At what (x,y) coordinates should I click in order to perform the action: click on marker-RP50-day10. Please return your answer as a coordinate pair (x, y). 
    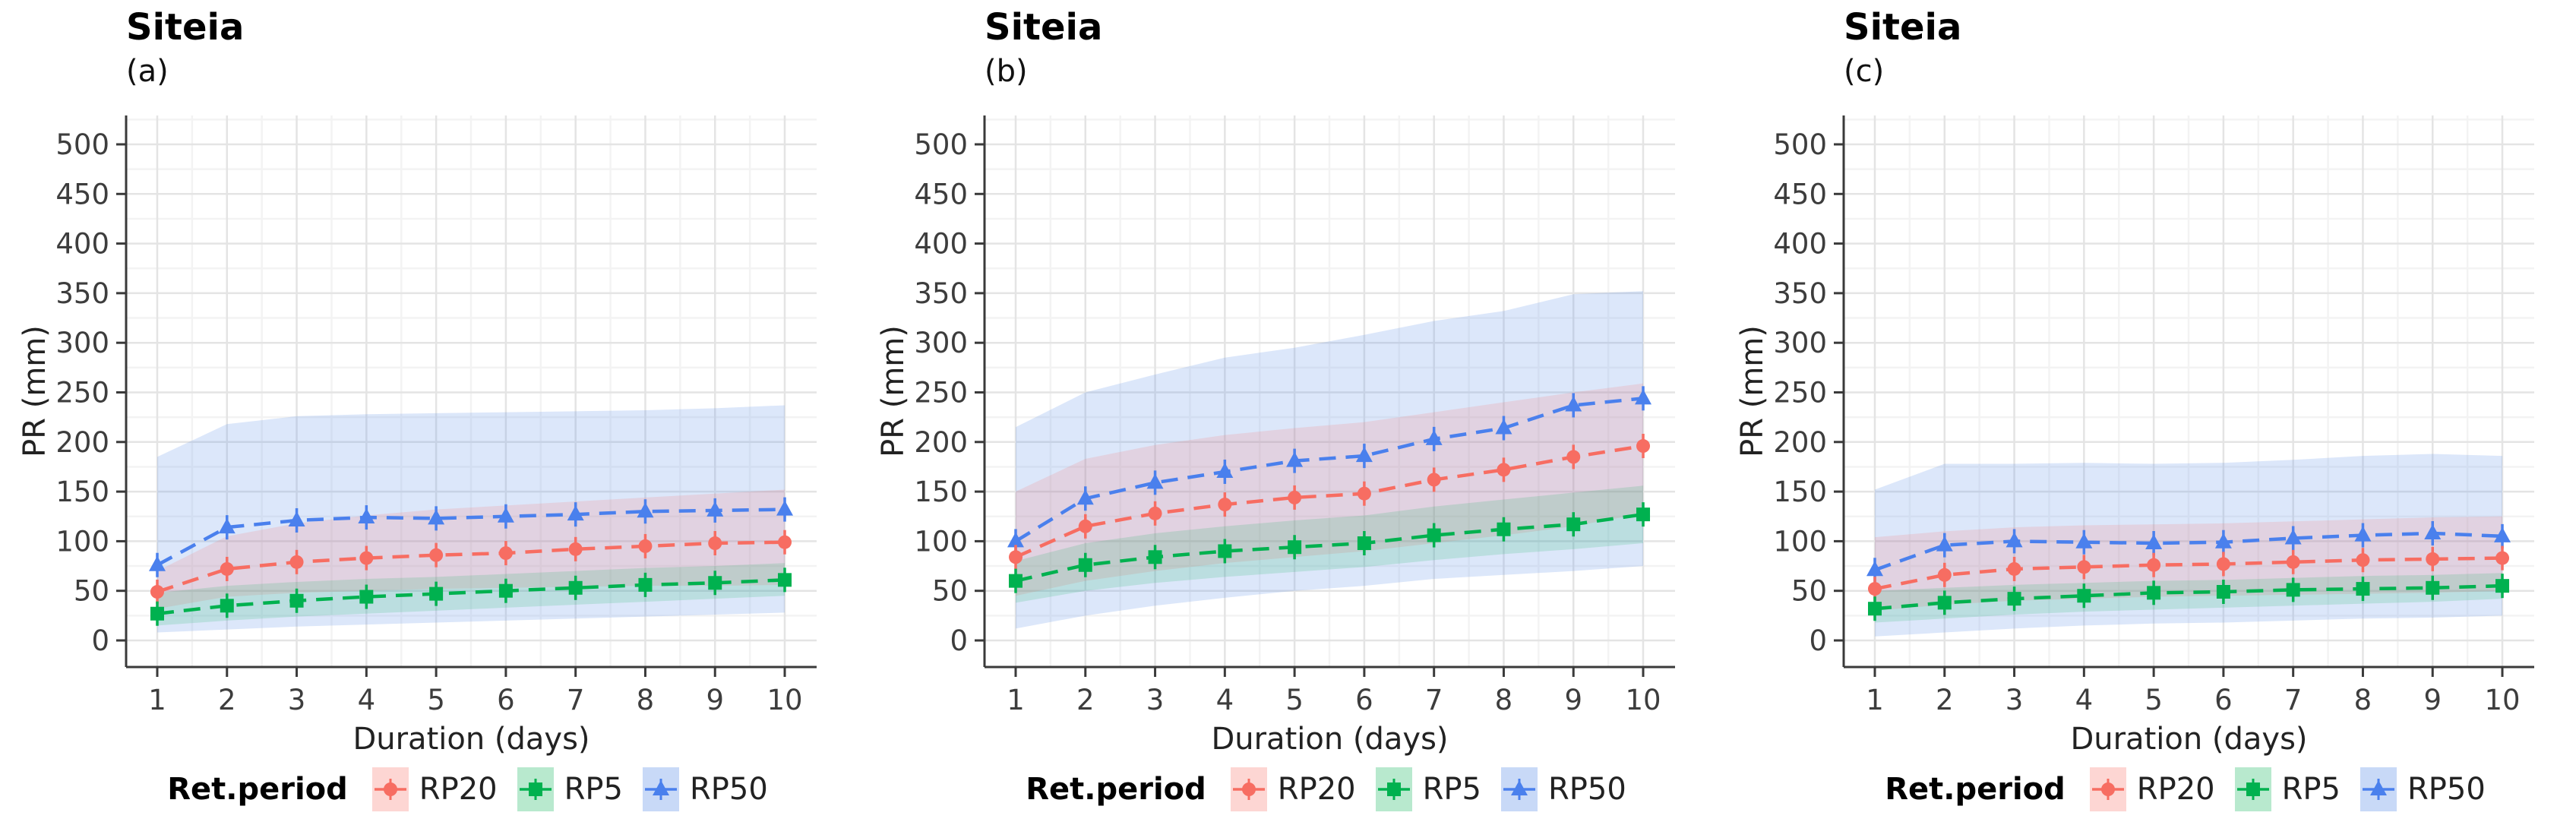
    Looking at the image, I should click on (1643, 397).